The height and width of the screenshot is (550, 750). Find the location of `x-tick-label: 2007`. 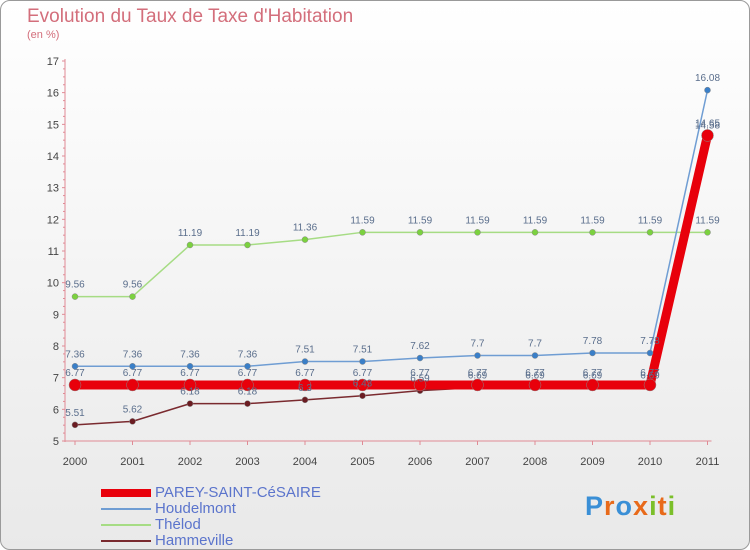

x-tick-label: 2007 is located at coordinates (477, 462).